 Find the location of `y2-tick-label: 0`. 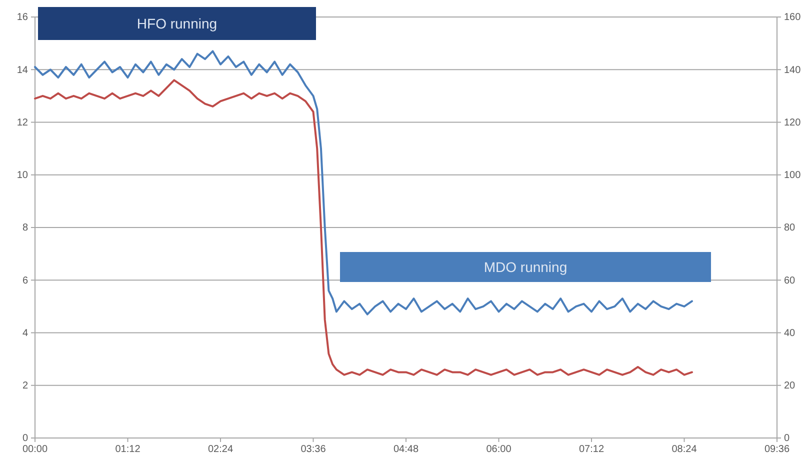

y2-tick-label: 0 is located at coordinates (787, 438).